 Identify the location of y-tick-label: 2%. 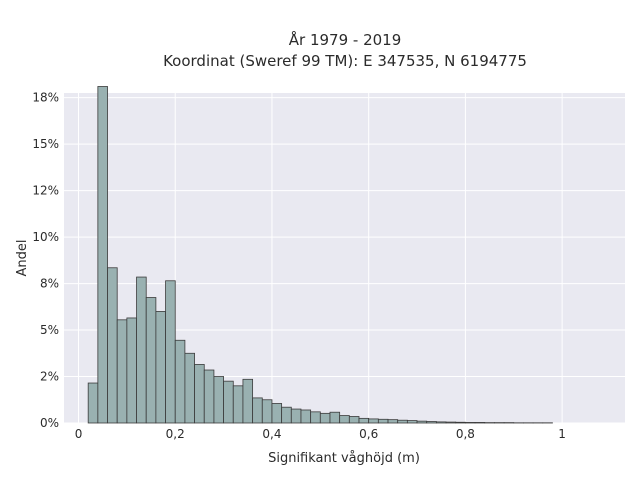
(49, 377).